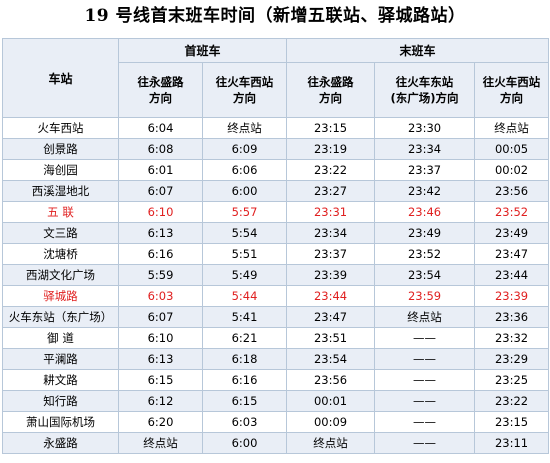 This screenshot has height=463, width=550. I want to click on last-huochexizhan-cell: 23:52, so click(512, 212).